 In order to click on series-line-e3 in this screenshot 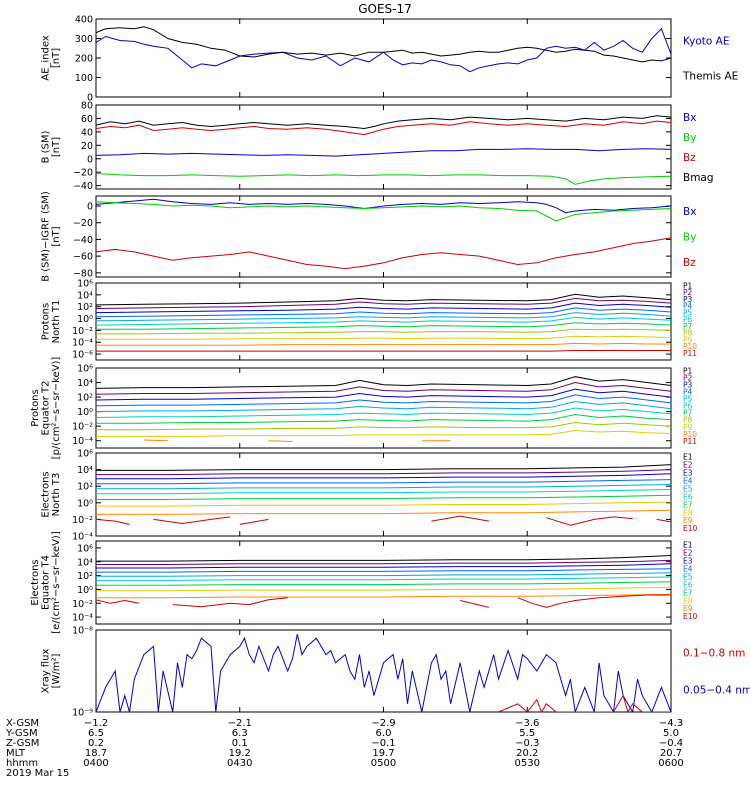, I will do `click(383, 476)`.